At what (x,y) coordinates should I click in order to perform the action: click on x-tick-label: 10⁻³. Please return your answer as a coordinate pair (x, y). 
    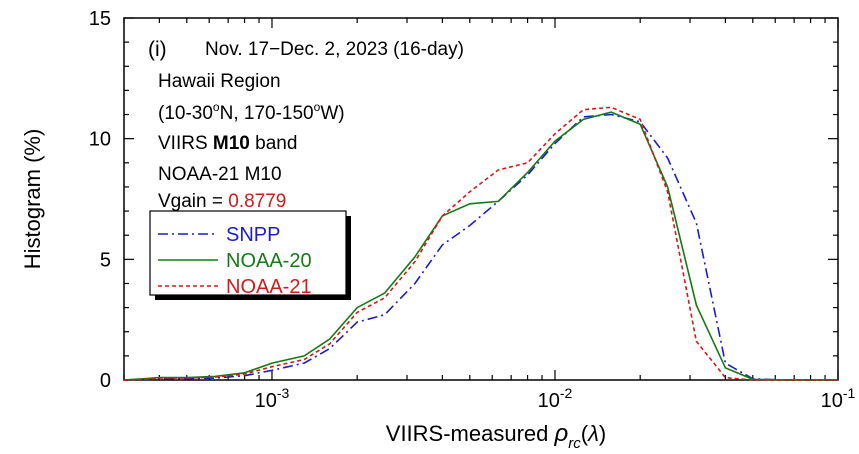
    Looking at the image, I should click on (272, 398).